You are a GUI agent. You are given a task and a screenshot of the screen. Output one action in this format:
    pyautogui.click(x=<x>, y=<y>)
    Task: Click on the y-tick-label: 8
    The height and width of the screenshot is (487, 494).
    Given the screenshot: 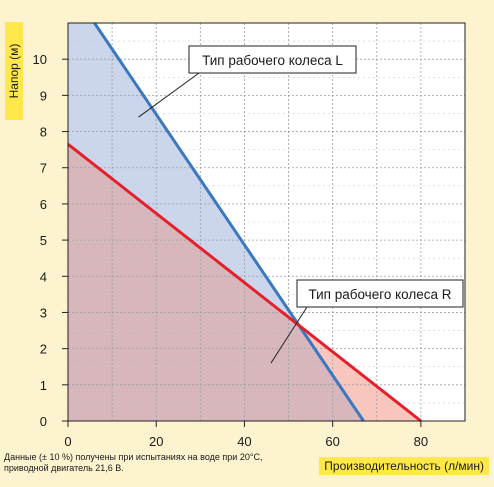 What is the action you would take?
    pyautogui.click(x=43, y=132)
    